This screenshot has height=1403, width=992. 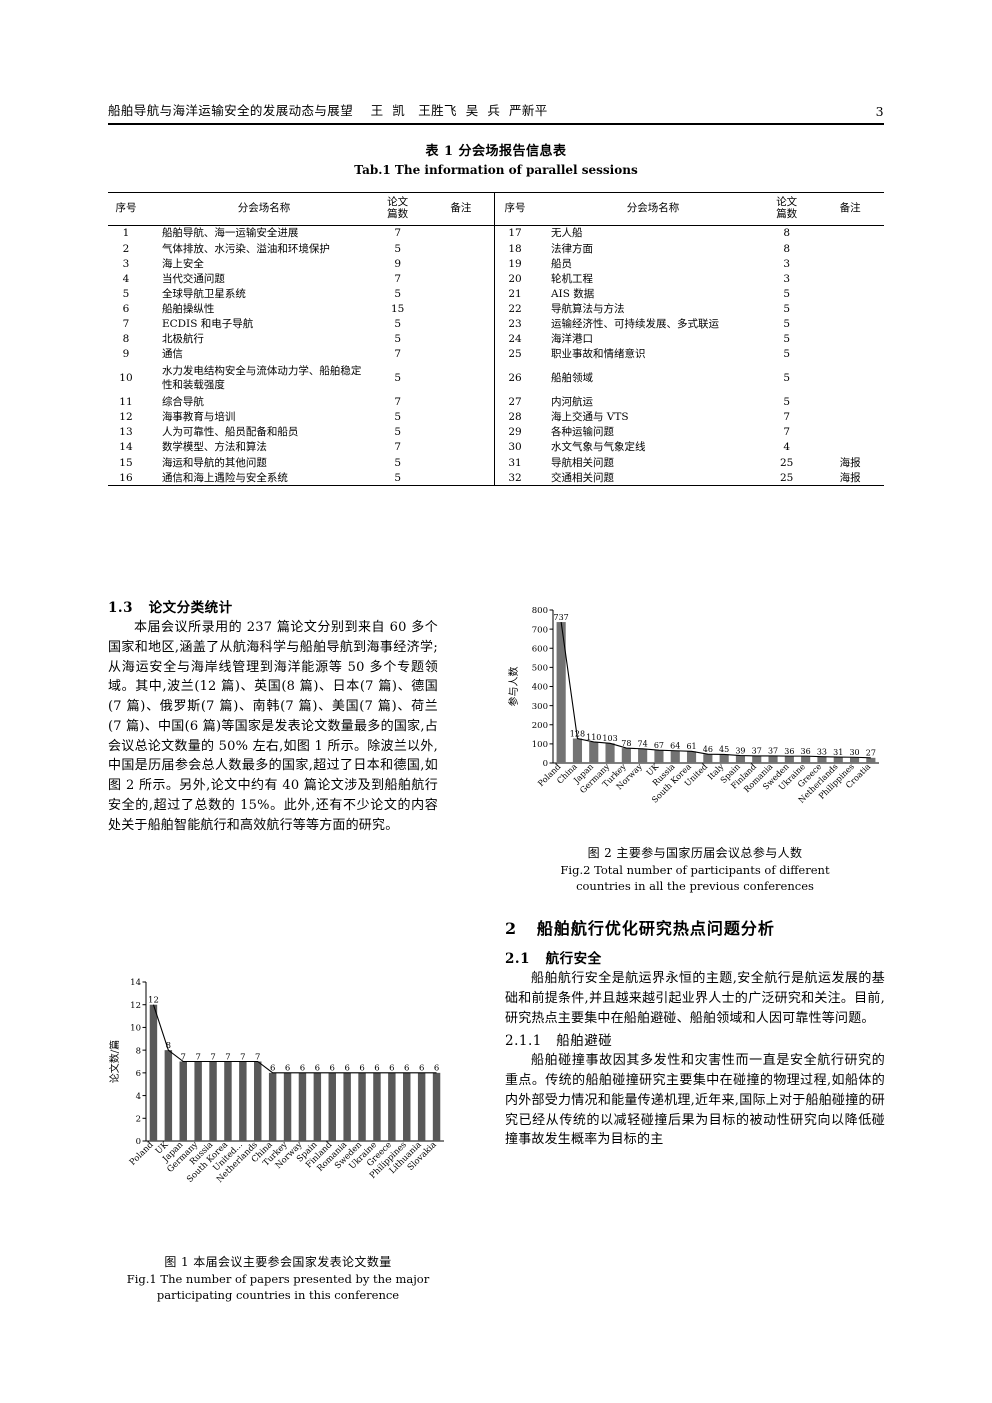 What do you see at coordinates (496, 124) in the screenshot?
I see `header-rule` at bounding box center [496, 124].